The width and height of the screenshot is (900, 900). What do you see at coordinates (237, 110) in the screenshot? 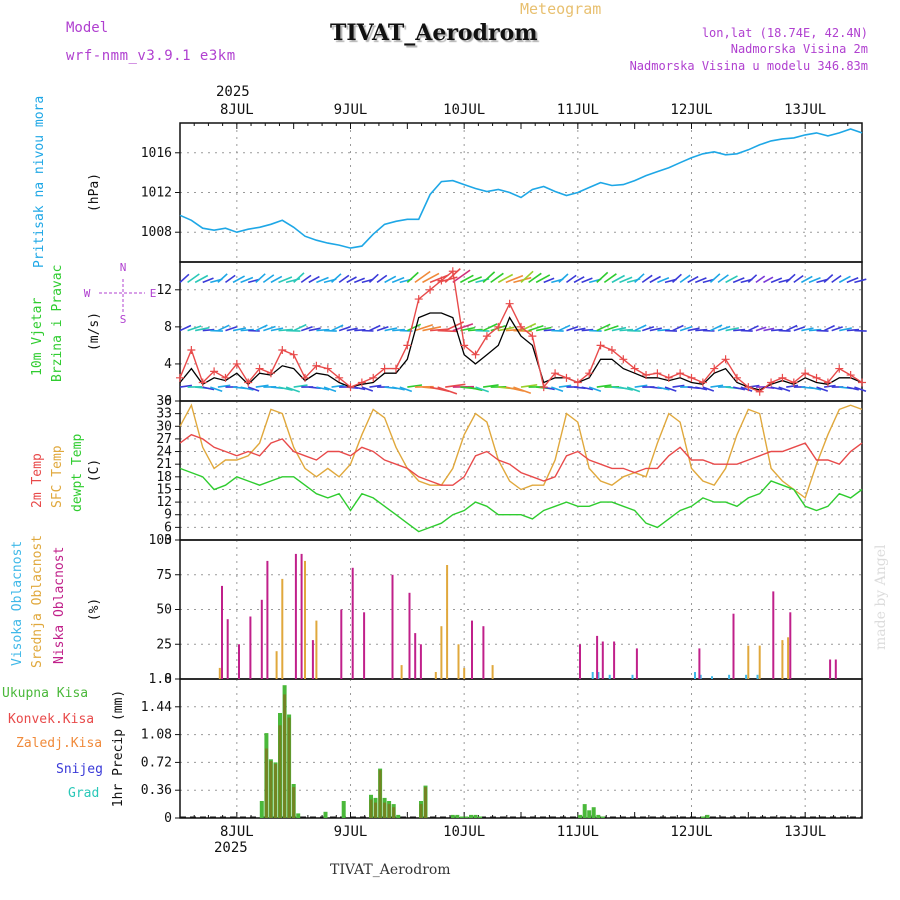
I see `day-label-top-0: 8JUL` at bounding box center [237, 110].